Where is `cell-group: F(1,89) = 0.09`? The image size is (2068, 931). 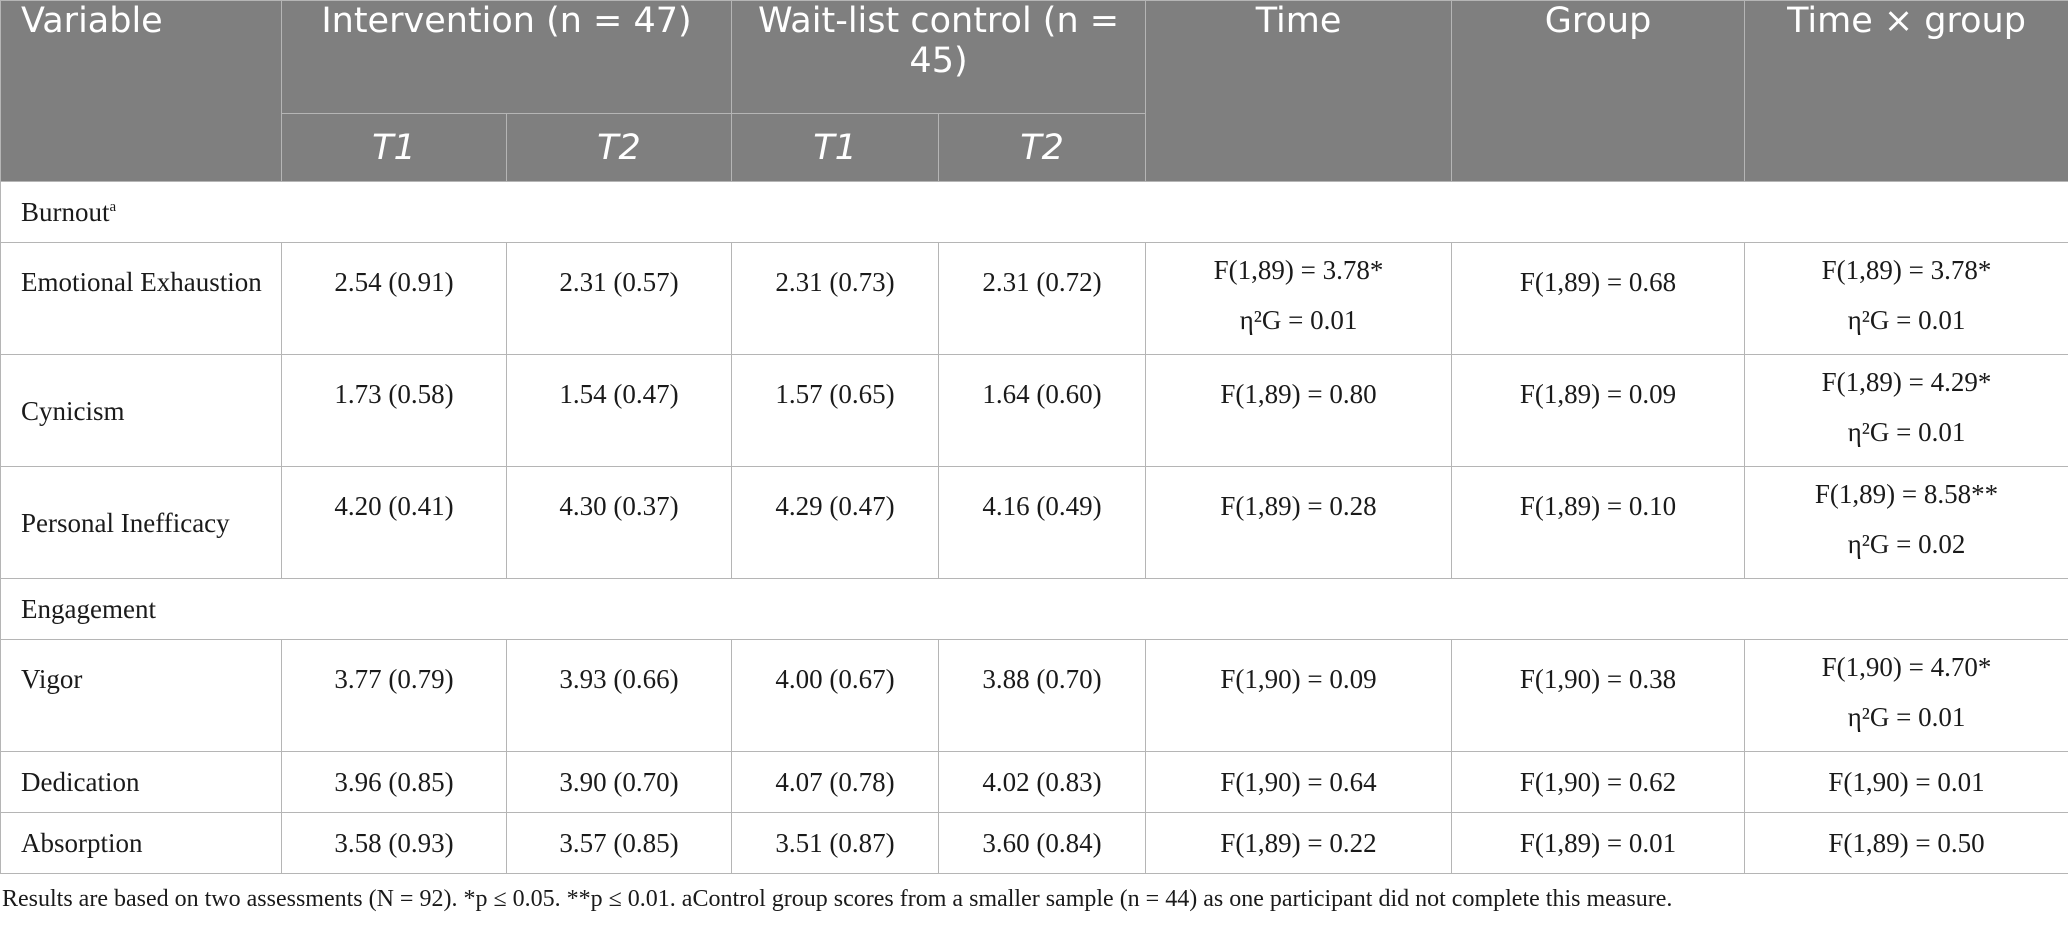
cell-group: F(1,89) = 0.09 is located at coordinates (1598, 410).